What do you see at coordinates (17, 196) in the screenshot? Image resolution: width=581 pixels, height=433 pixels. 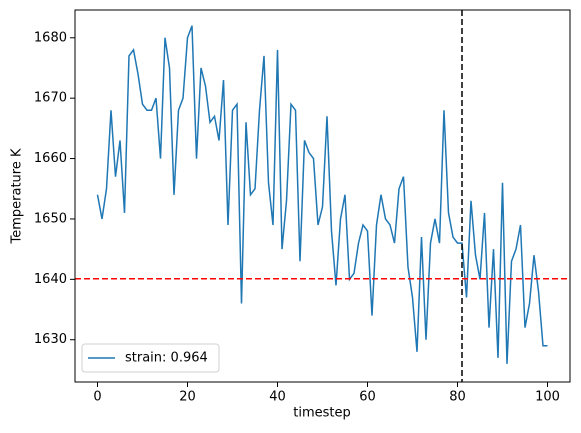 I see `y-axis-label: Temperature K` at bounding box center [17, 196].